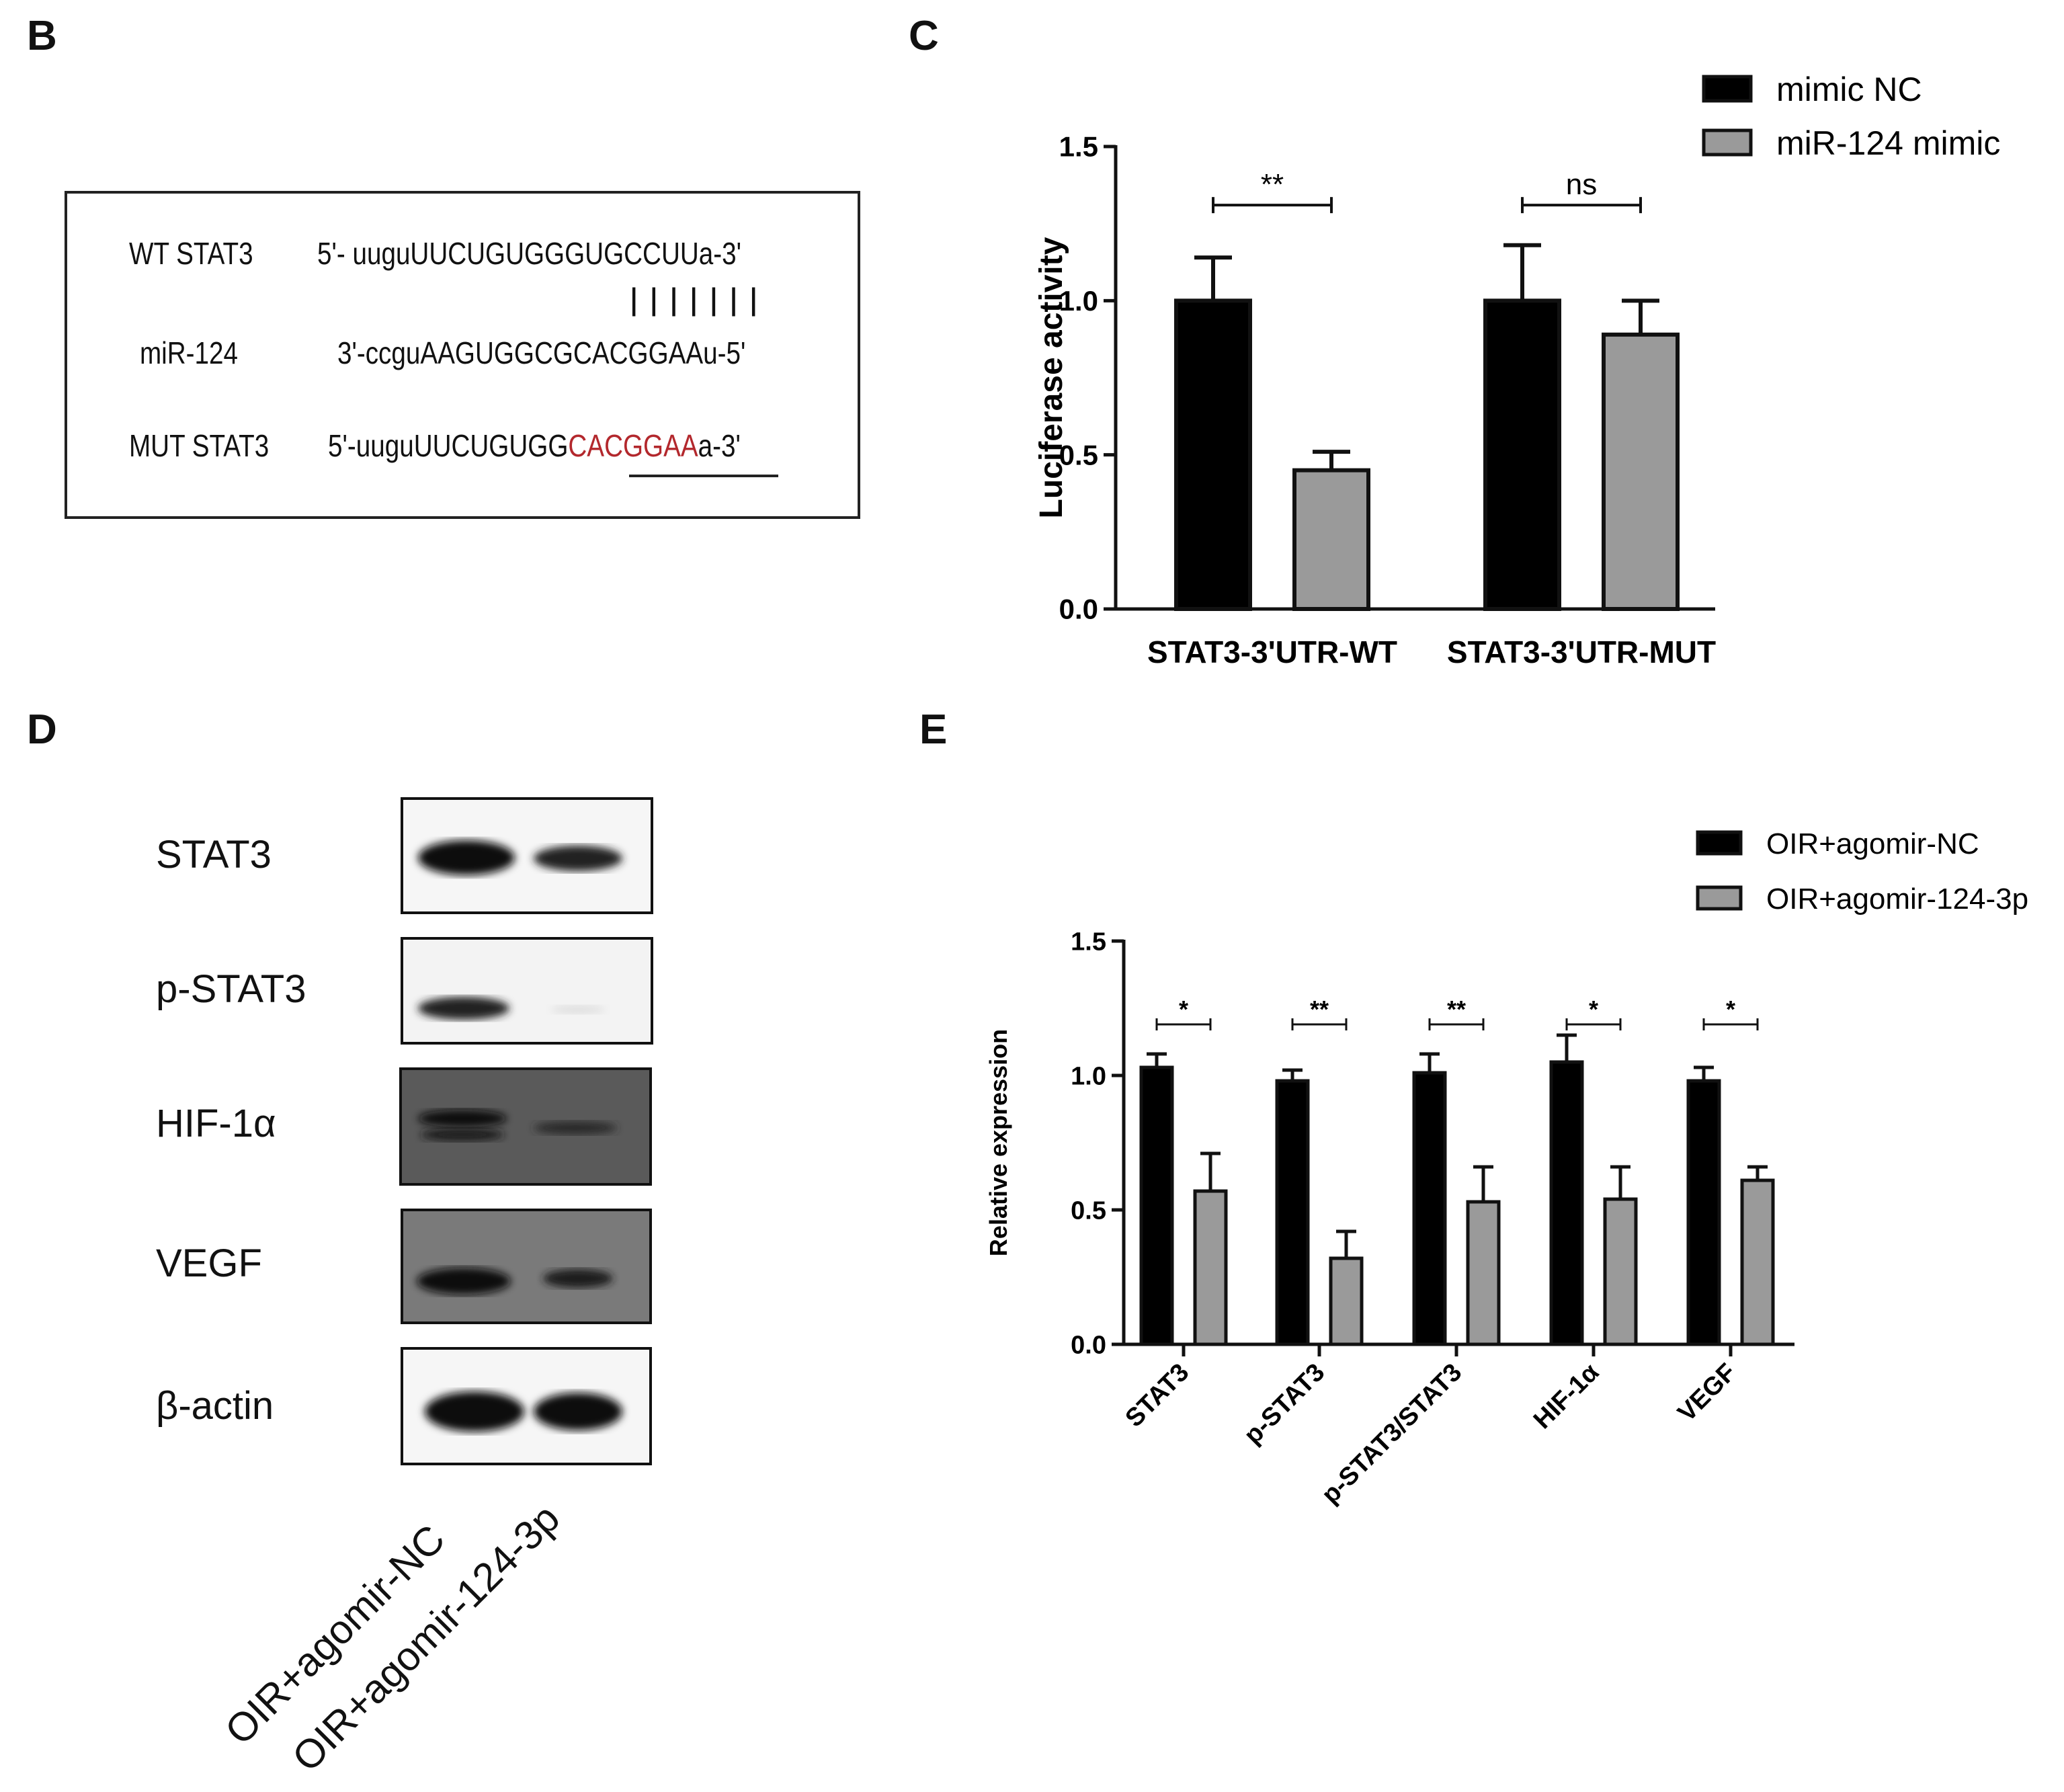 This screenshot has width=2064, height=1792. Describe the element at coordinates (214, 855) in the screenshot. I see `blot-label-stat3: STAT3` at that location.